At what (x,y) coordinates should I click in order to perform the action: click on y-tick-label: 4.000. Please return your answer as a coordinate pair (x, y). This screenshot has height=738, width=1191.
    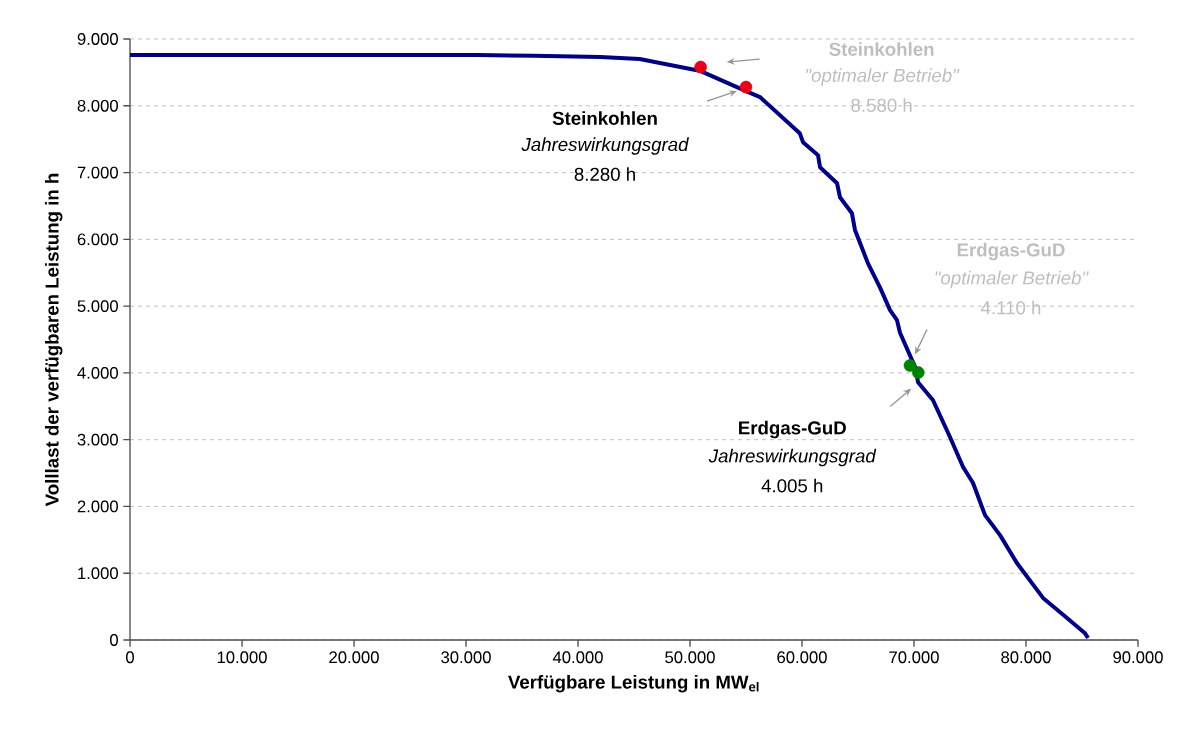
    Looking at the image, I should click on (97, 372).